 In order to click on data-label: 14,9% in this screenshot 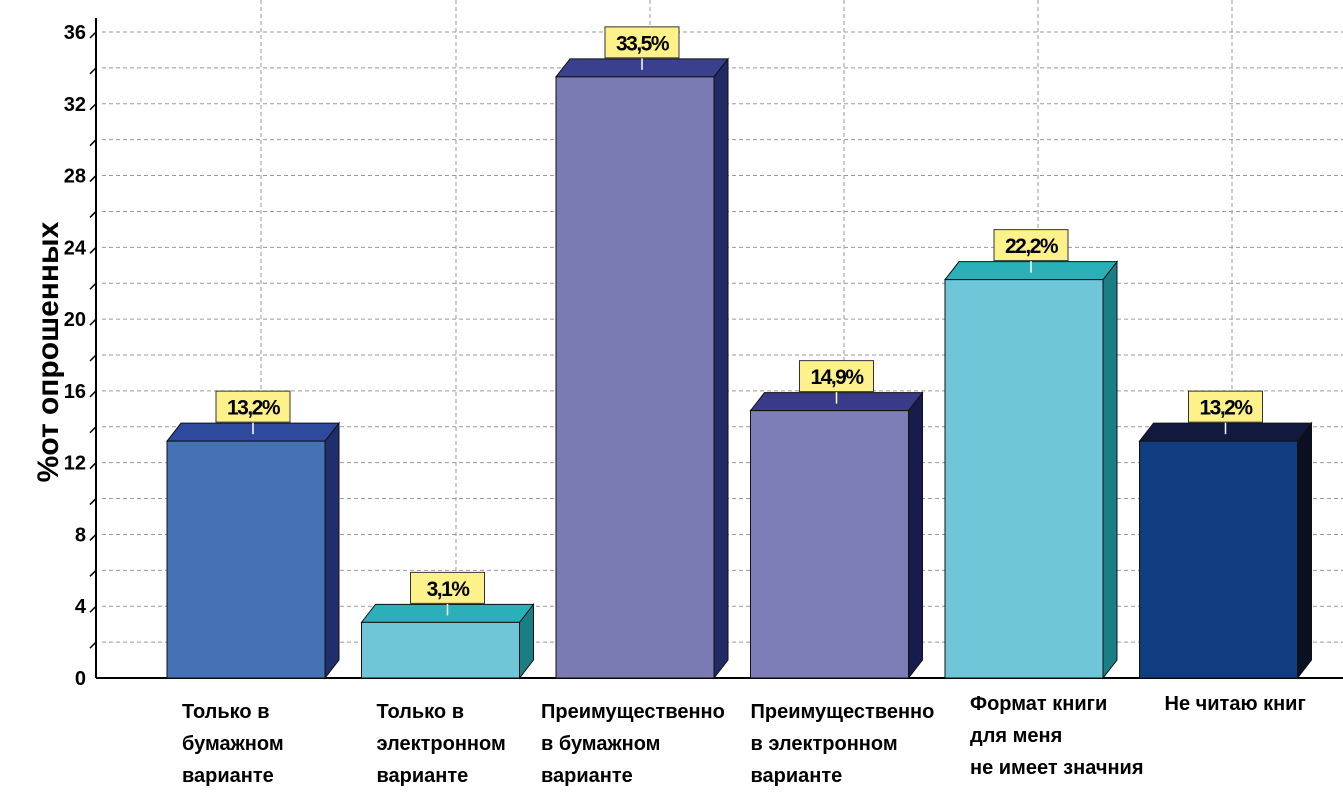, I will do `click(836, 382)`.